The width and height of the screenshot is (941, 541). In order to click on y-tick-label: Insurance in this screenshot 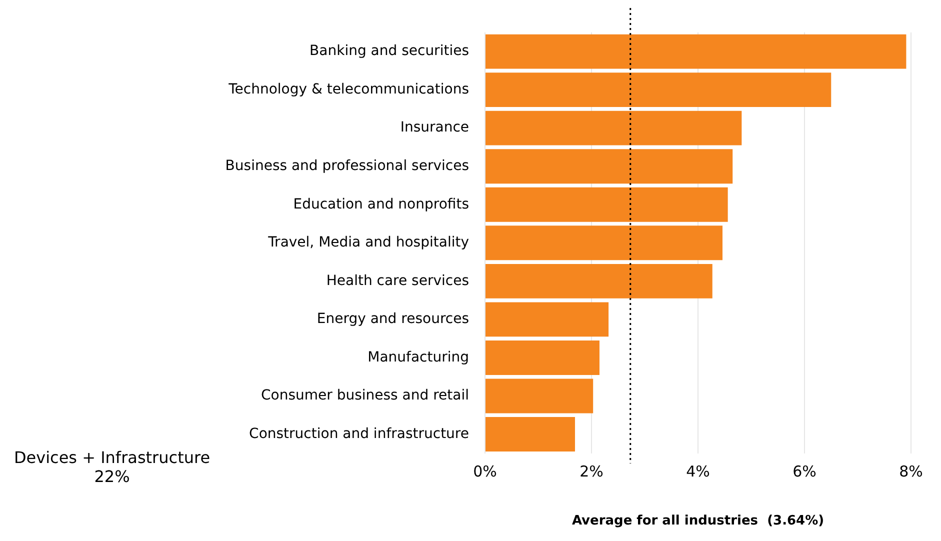, I will do `click(434, 128)`.